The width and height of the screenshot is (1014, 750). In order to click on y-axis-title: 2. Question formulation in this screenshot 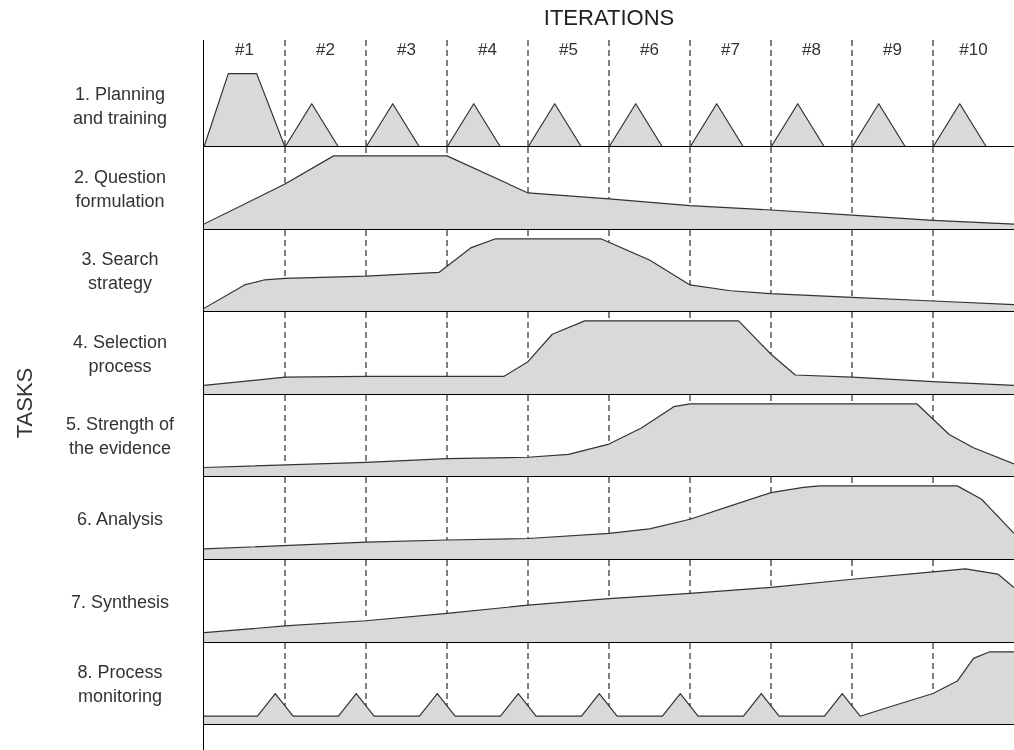, I will do `click(120, 189)`.